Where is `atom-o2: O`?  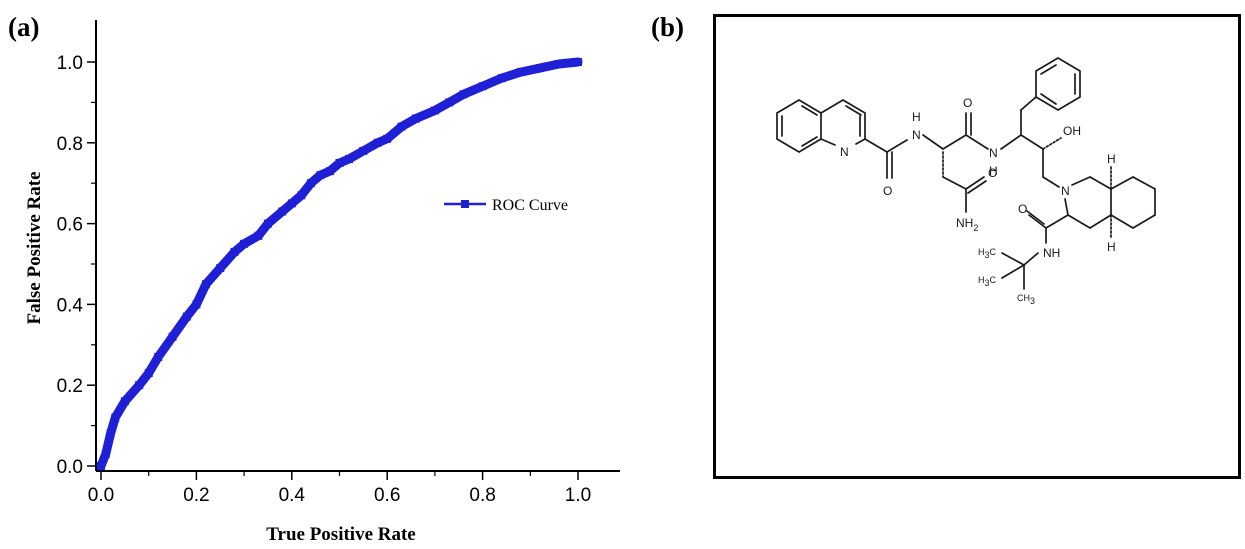
atom-o2: O is located at coordinates (967, 103).